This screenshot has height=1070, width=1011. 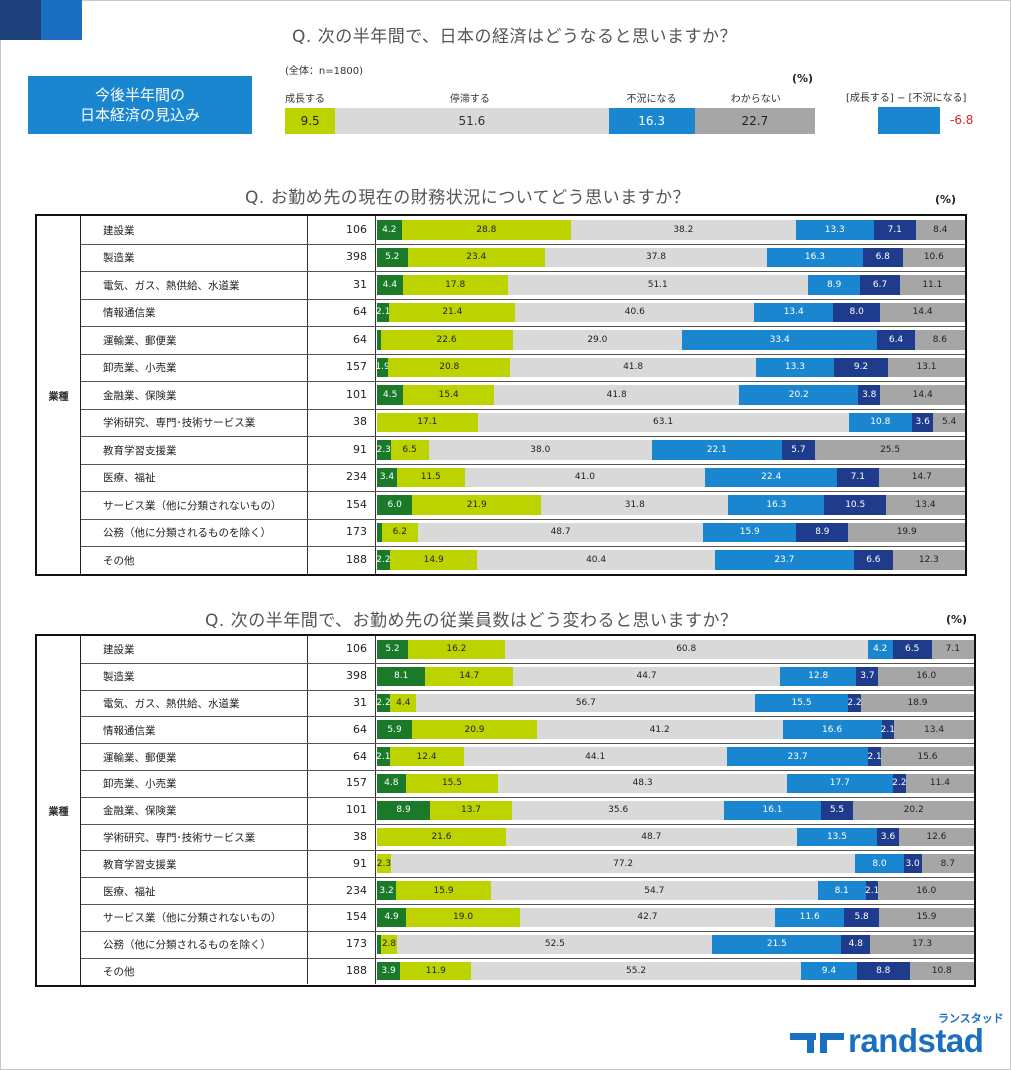 What do you see at coordinates (917, 703) in the screenshot?
I see `bar-segment: 18.9` at bounding box center [917, 703].